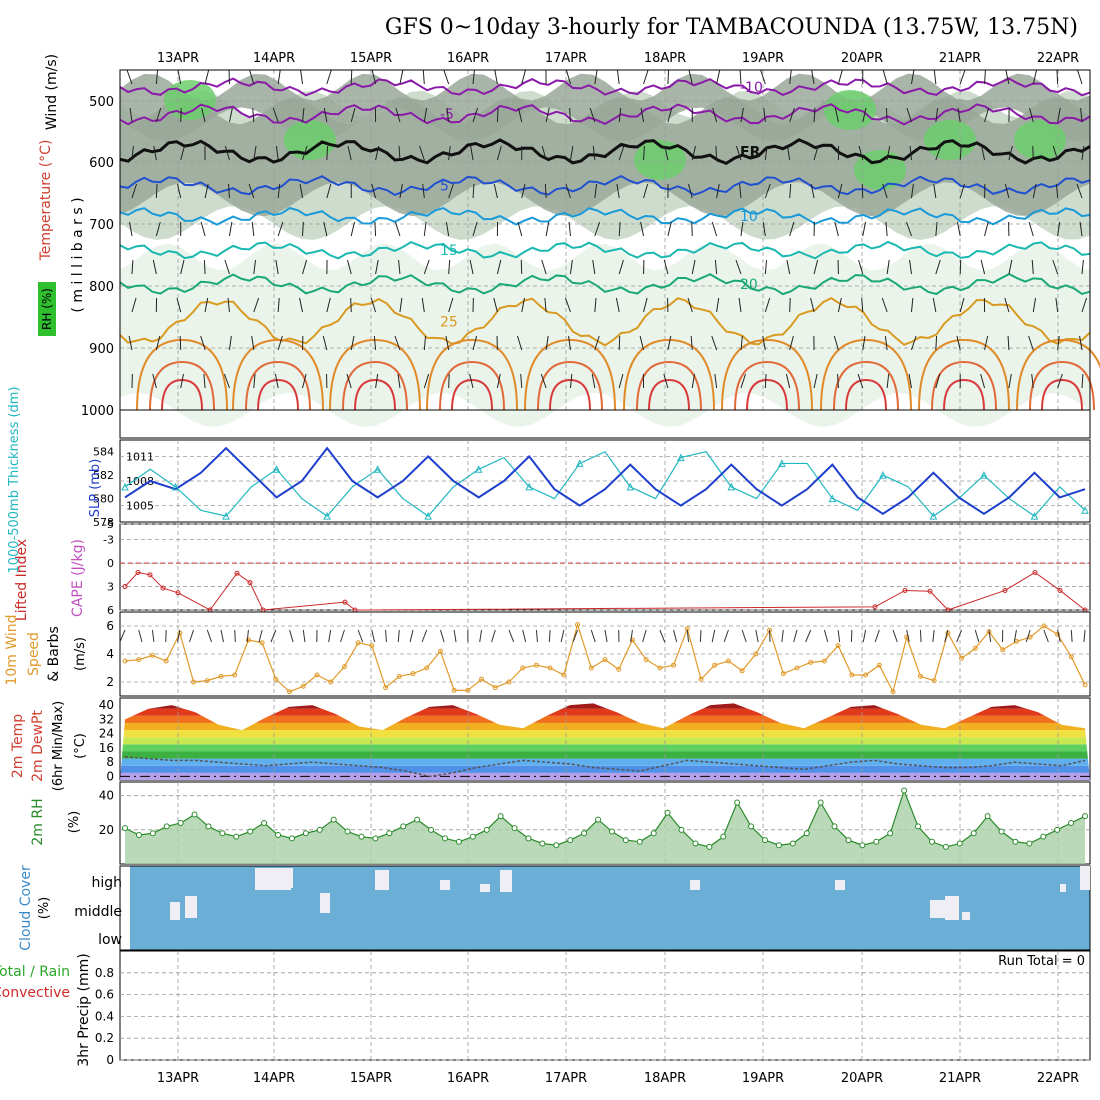 The width and height of the screenshot is (1100, 1100). What do you see at coordinates (960, 1078) in the screenshot?
I see `bottom-date-label: 21APR` at bounding box center [960, 1078].